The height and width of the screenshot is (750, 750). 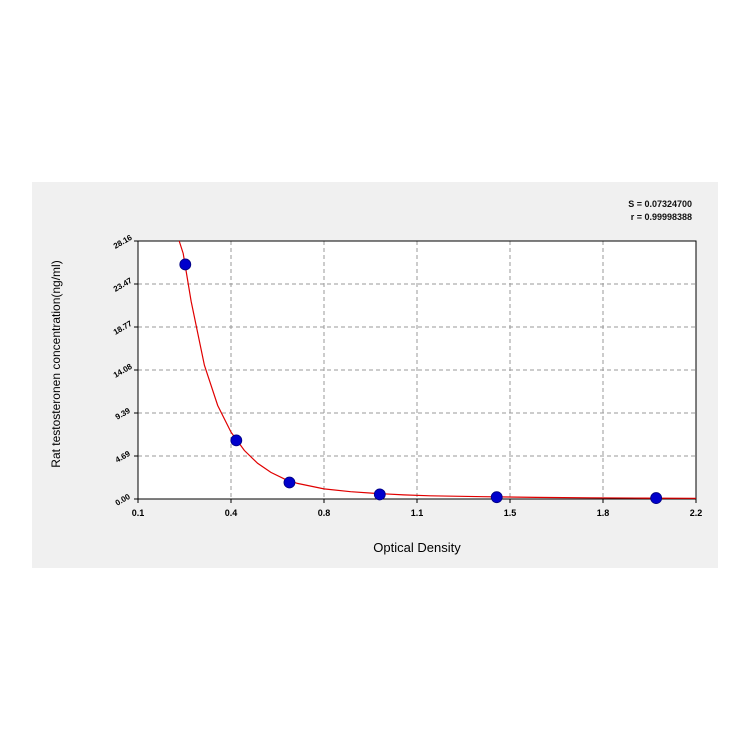 I want to click on x-tick-label: 0.4, so click(x=231, y=513).